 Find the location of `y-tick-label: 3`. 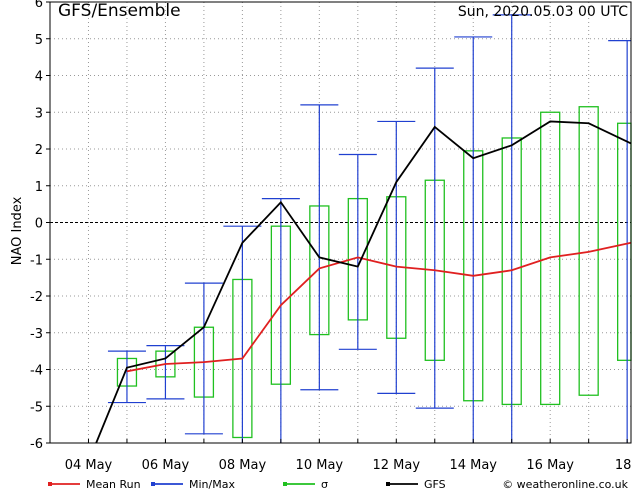

y-tick-label: 3 is located at coordinates (39, 113).